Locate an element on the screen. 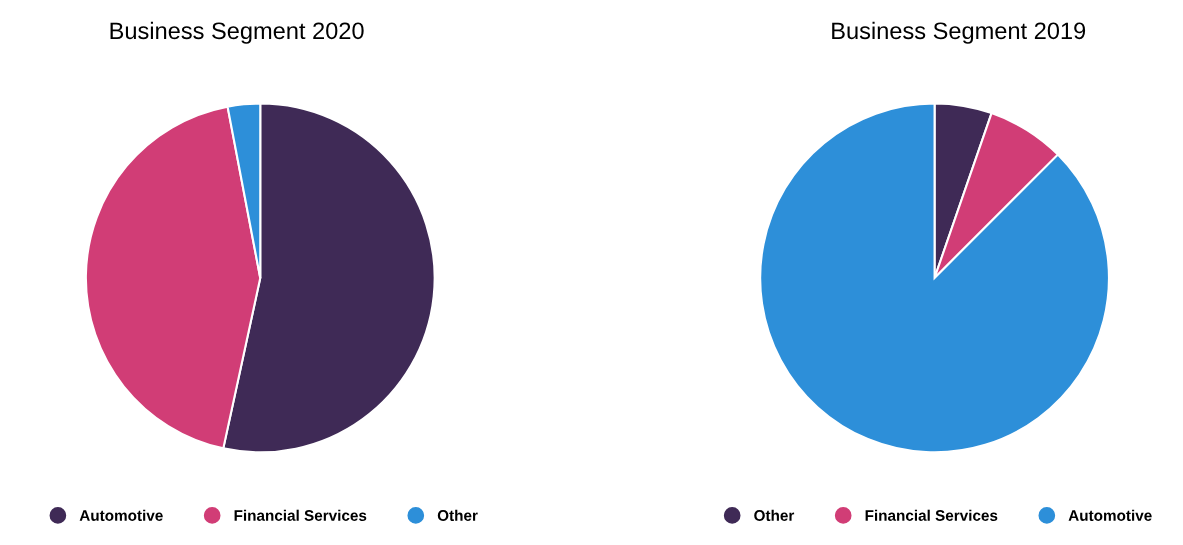  chart-title: Business Segment 2020 is located at coordinates (237, 32).